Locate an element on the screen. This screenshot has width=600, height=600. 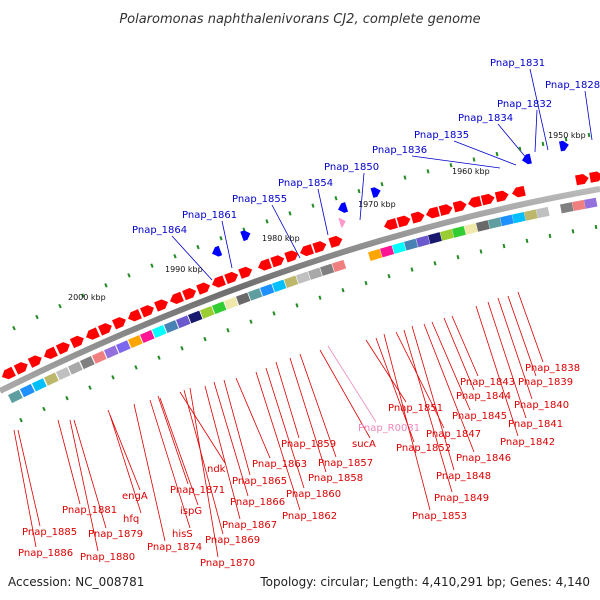
gene-label-bottom: Pnap_1886 is located at coordinates (45, 553).